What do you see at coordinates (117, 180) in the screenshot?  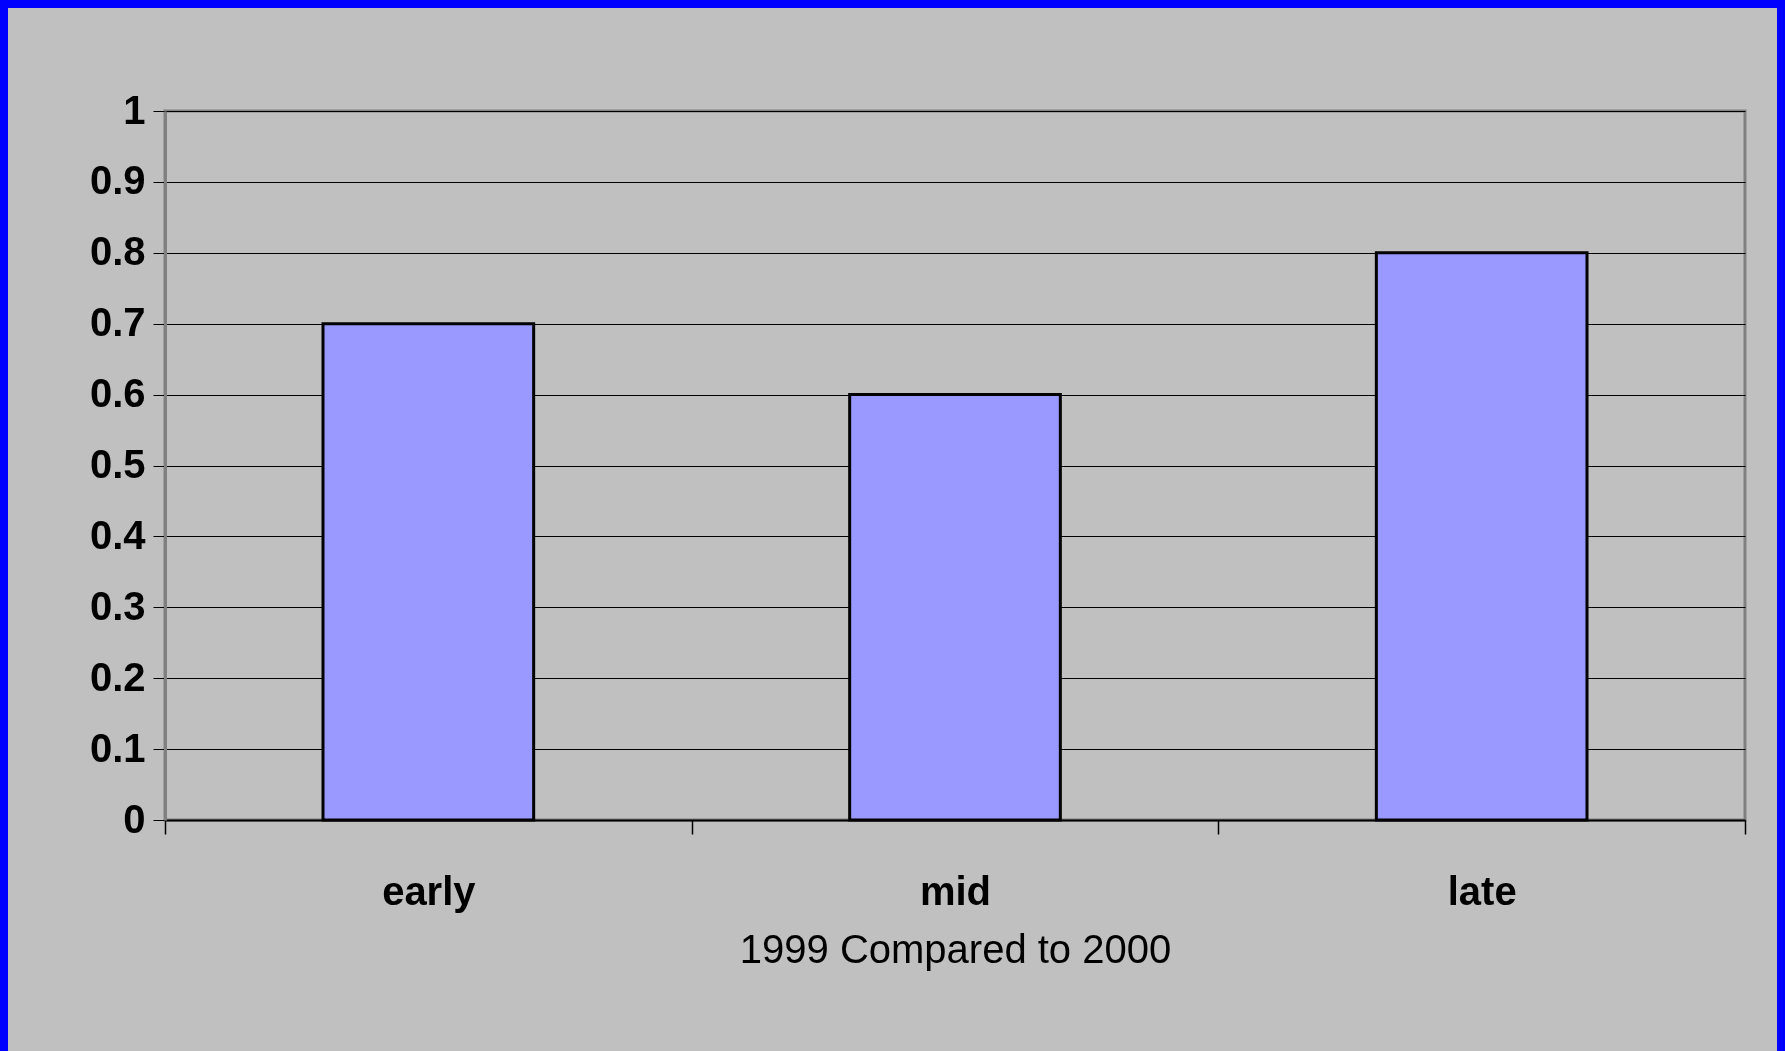 I see `y-tick-label: 0.9` at bounding box center [117, 180].